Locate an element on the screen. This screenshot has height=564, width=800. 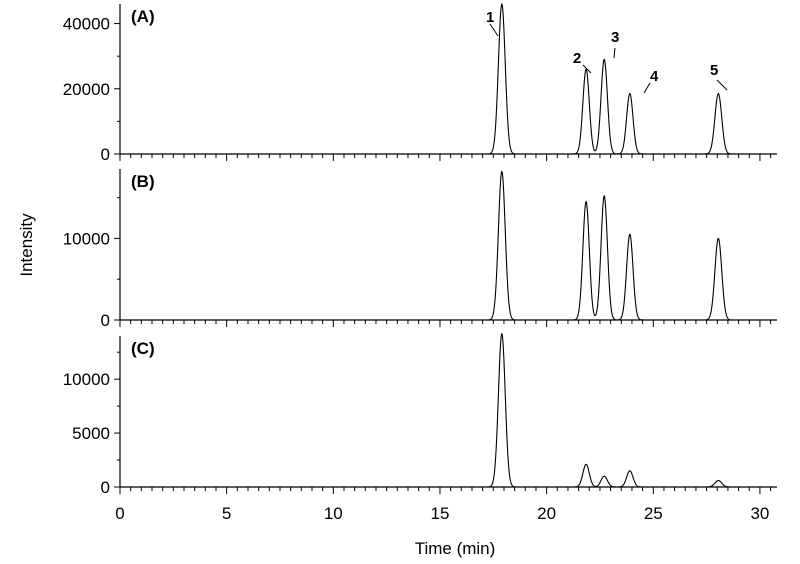
peak-label: 1 is located at coordinates (490, 17).